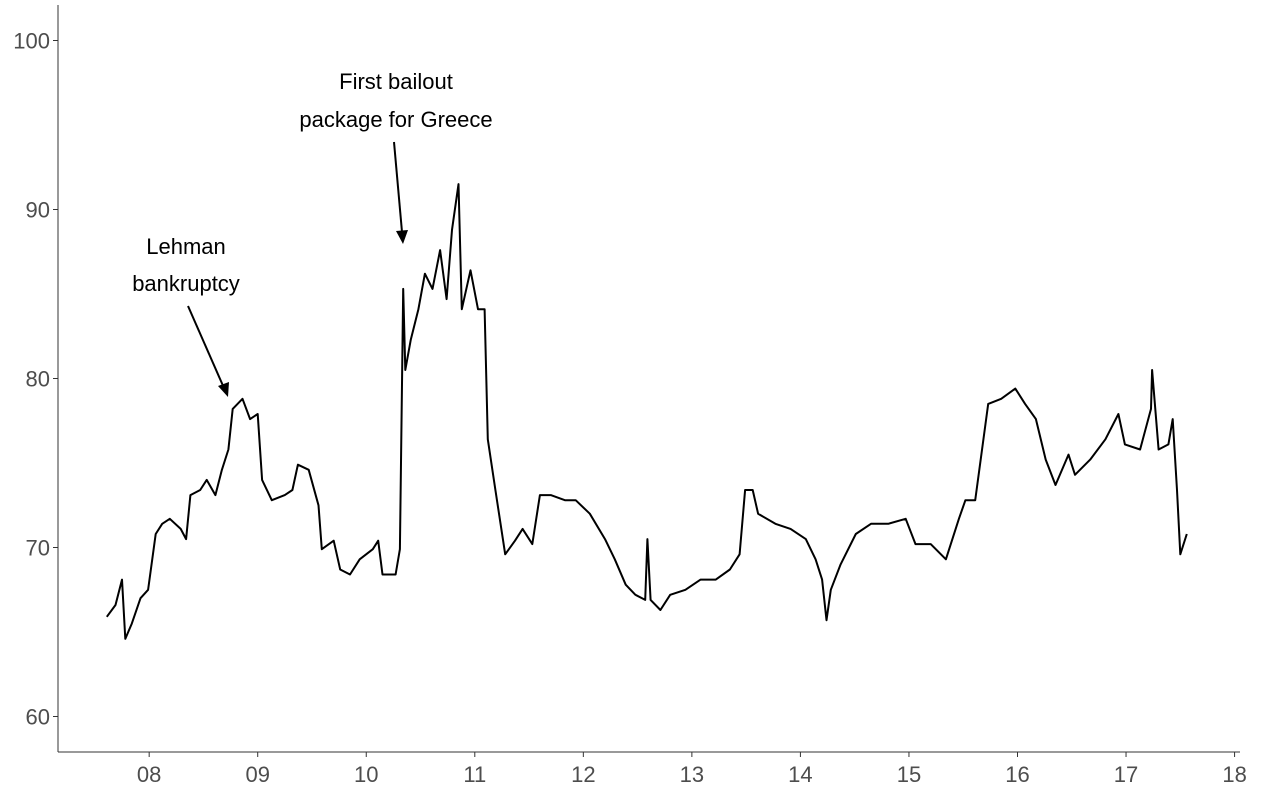  What do you see at coordinates (149, 774) in the screenshot?
I see `x-tick-label: 08` at bounding box center [149, 774].